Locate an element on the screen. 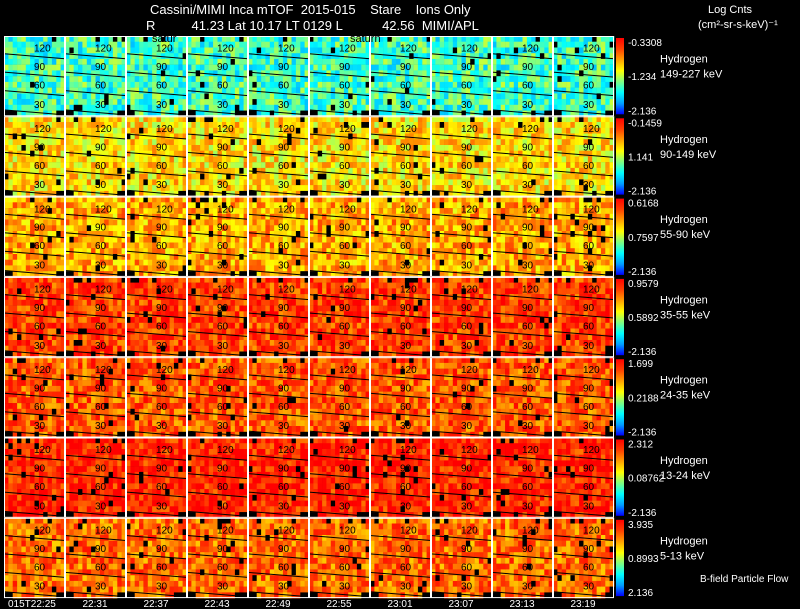  energy-label: 55-90 keV is located at coordinates (685, 235).